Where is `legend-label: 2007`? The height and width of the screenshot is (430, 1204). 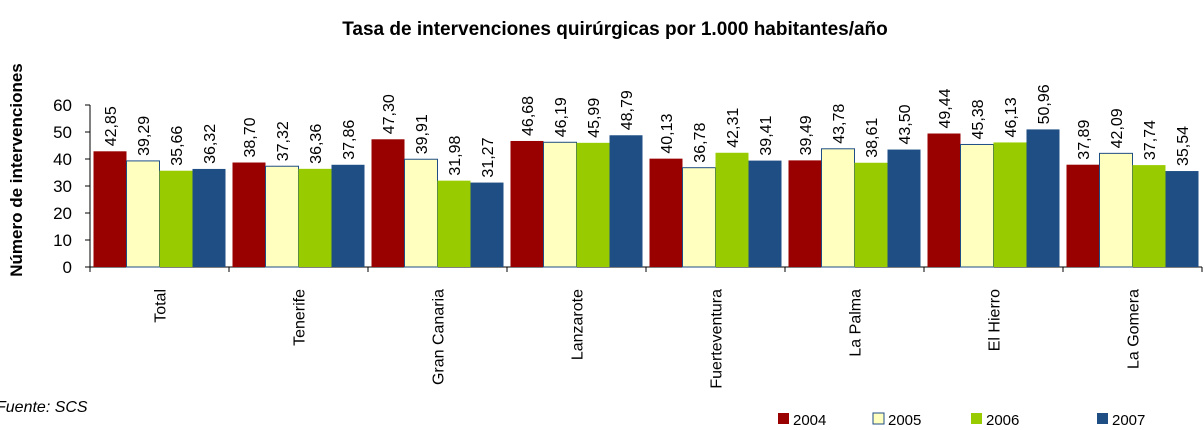
legend-label: 2007 is located at coordinates (1128, 420).